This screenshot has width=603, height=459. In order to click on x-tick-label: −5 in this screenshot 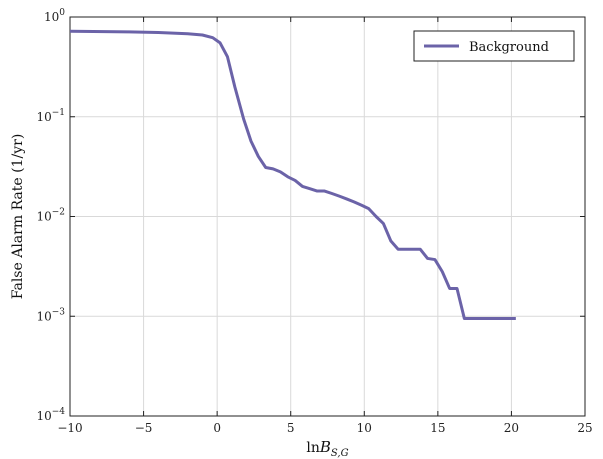, I will do `click(144, 428)`.